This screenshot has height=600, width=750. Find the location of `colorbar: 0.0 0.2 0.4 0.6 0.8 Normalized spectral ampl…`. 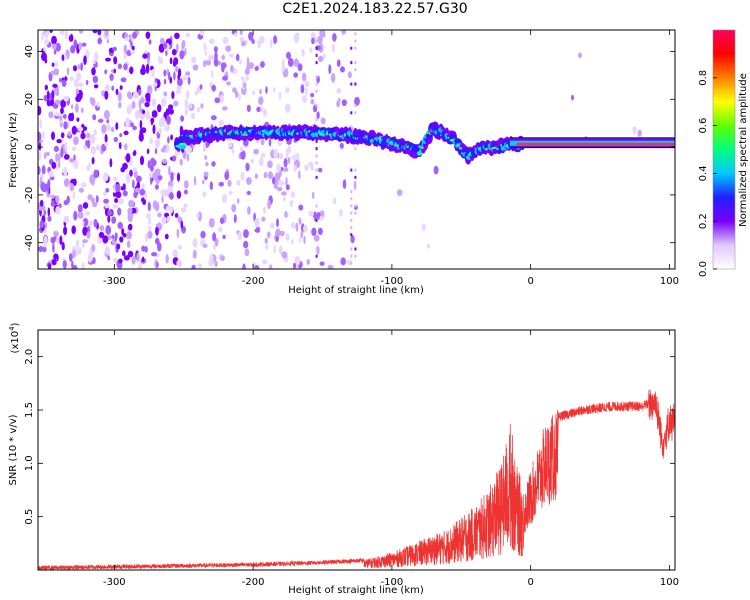

colorbar: 0.0 0.2 0.4 0.6 0.8 Normalized spectral ampl… is located at coordinates (723, 153).